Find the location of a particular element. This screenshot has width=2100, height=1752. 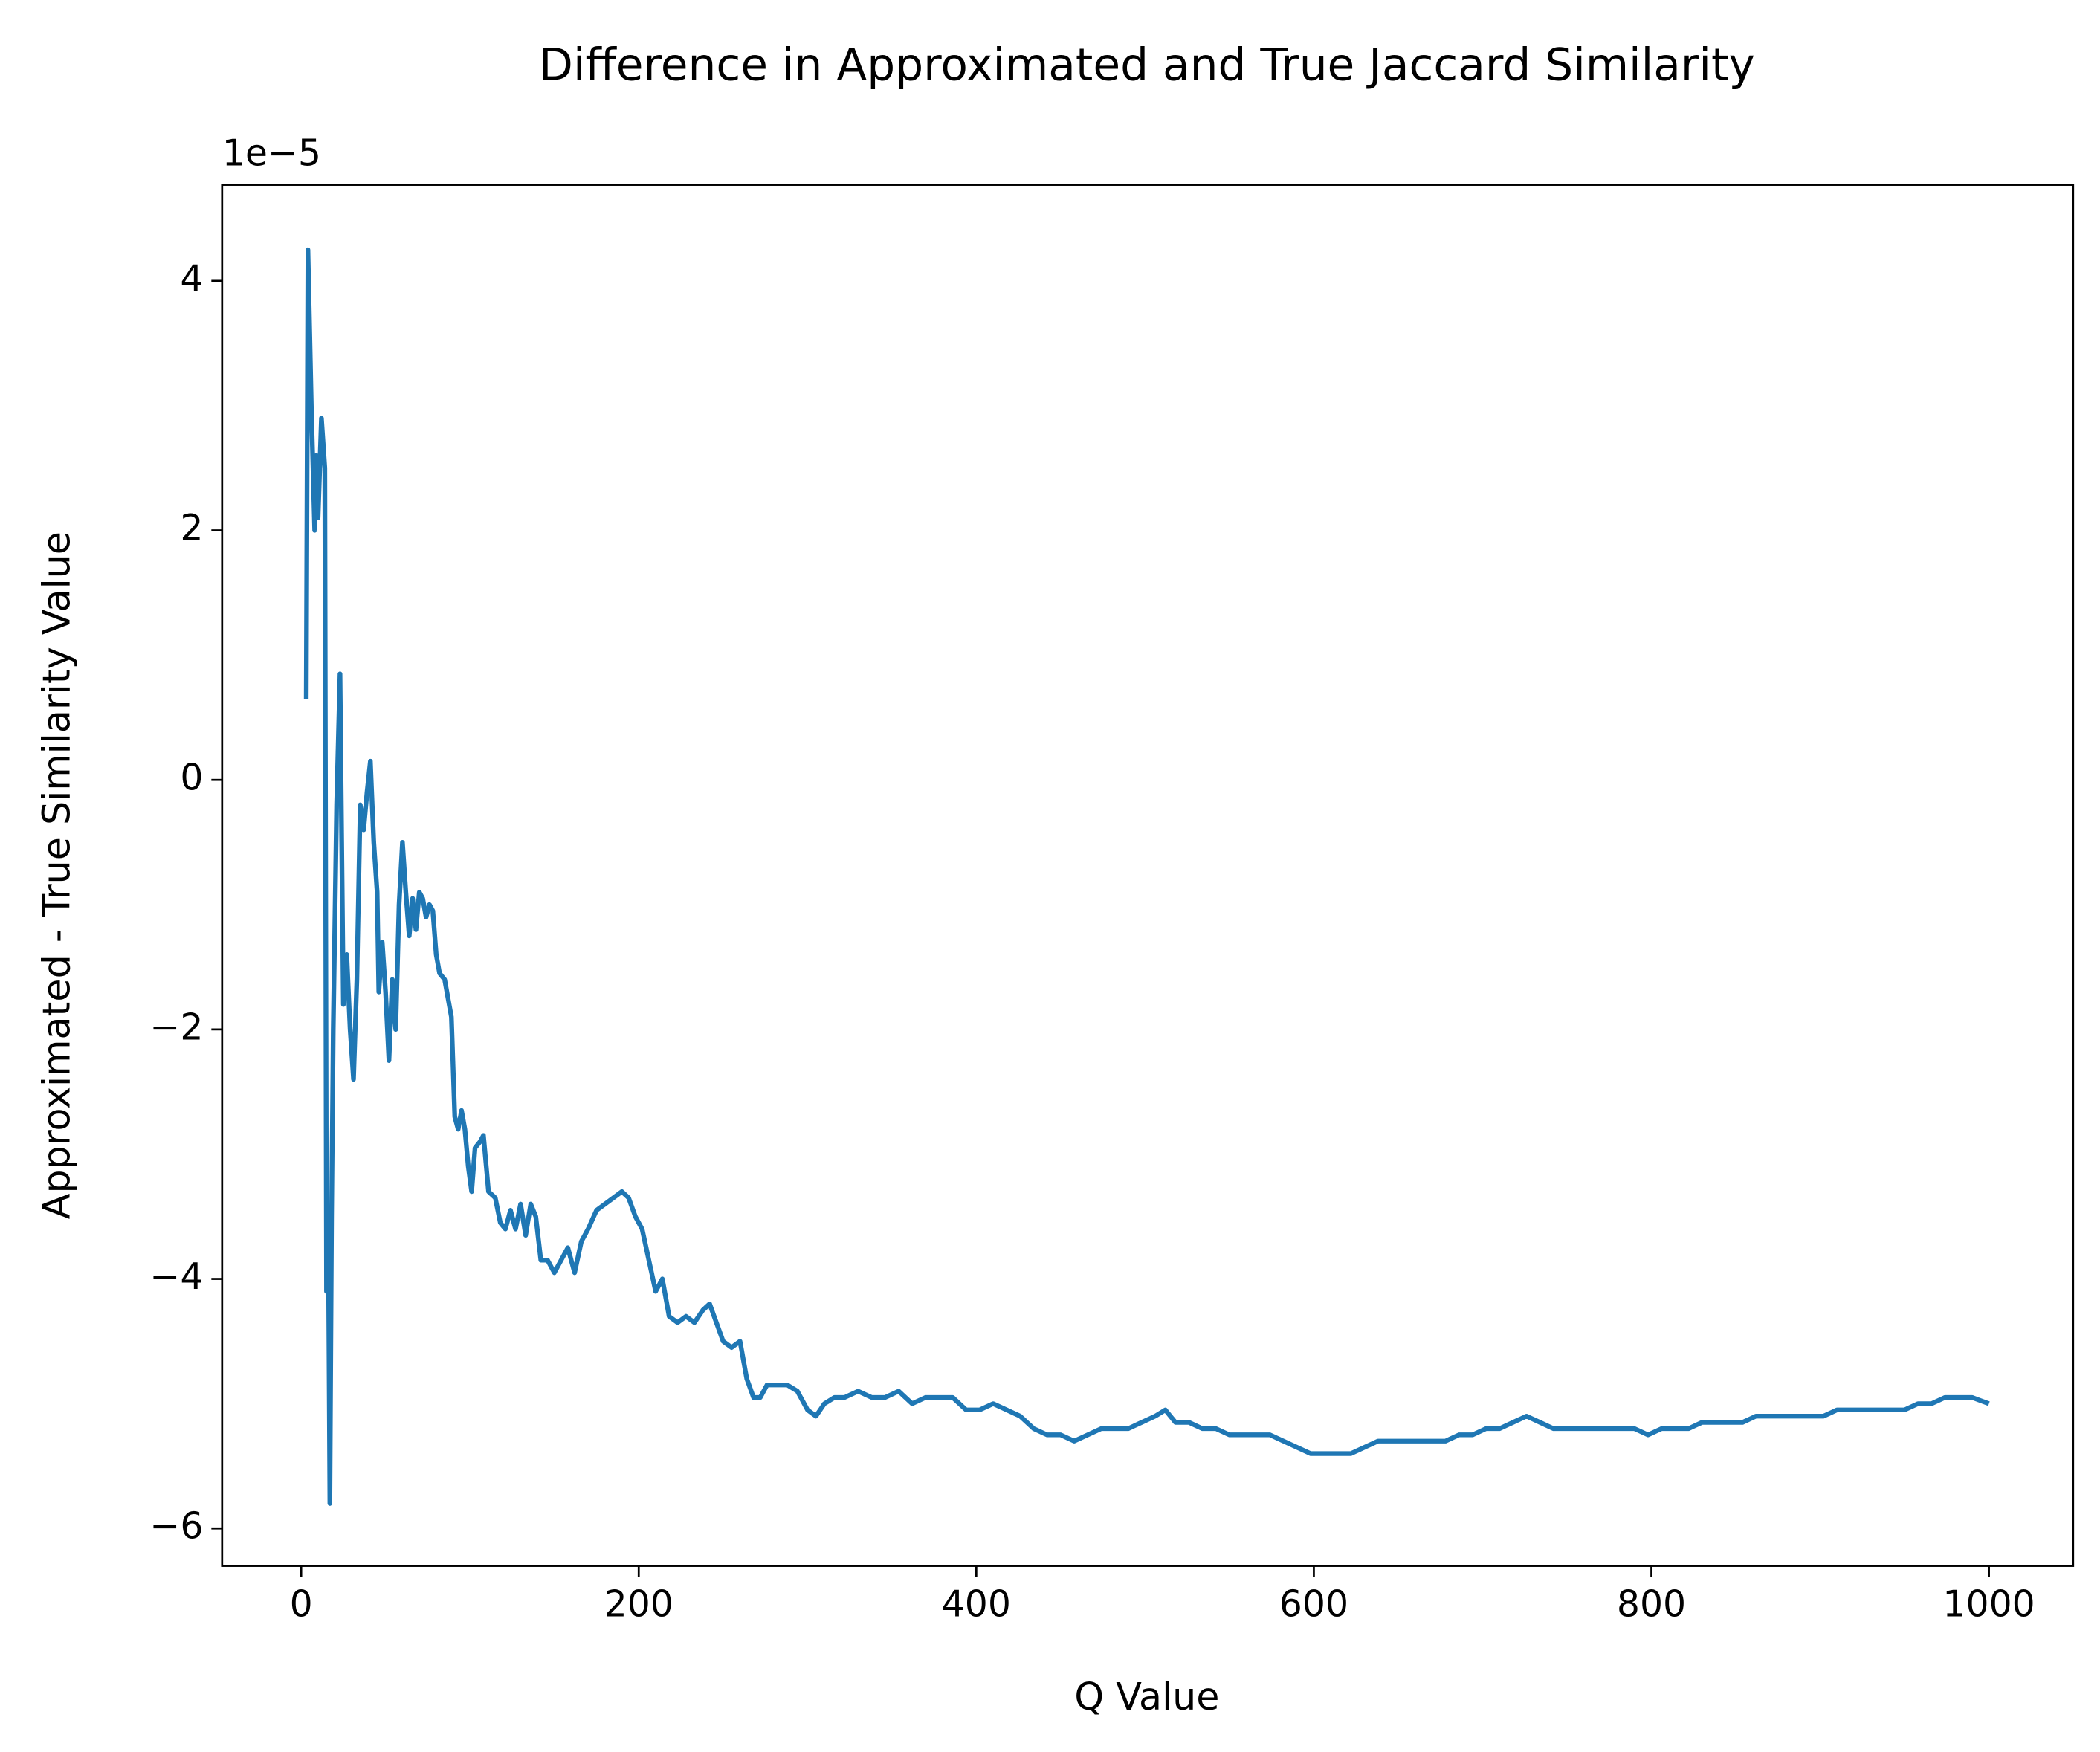

y-offset-label: 1e−5 is located at coordinates (272, 153).